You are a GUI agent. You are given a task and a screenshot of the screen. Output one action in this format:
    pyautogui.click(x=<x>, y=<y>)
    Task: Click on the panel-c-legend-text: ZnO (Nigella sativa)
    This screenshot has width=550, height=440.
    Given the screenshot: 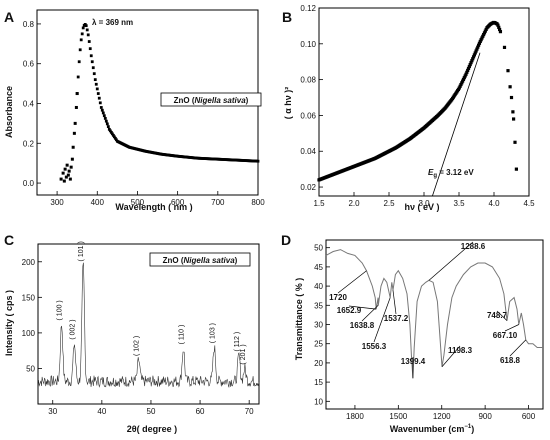 What is the action you would take?
    pyautogui.click(x=200, y=260)
    